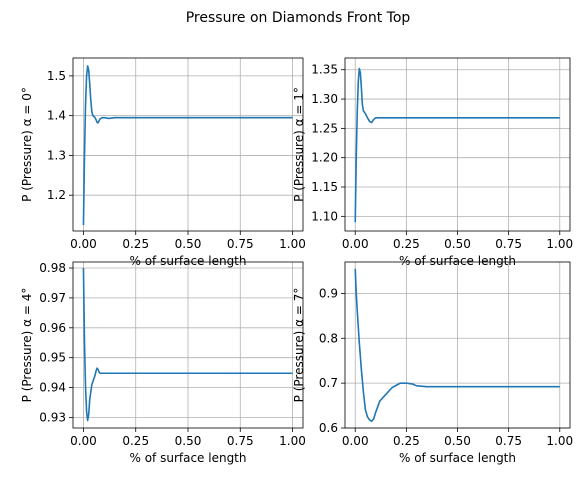 This screenshot has height=480, width=584. I want to click on y-tick-label: 1.4, so click(56, 116).